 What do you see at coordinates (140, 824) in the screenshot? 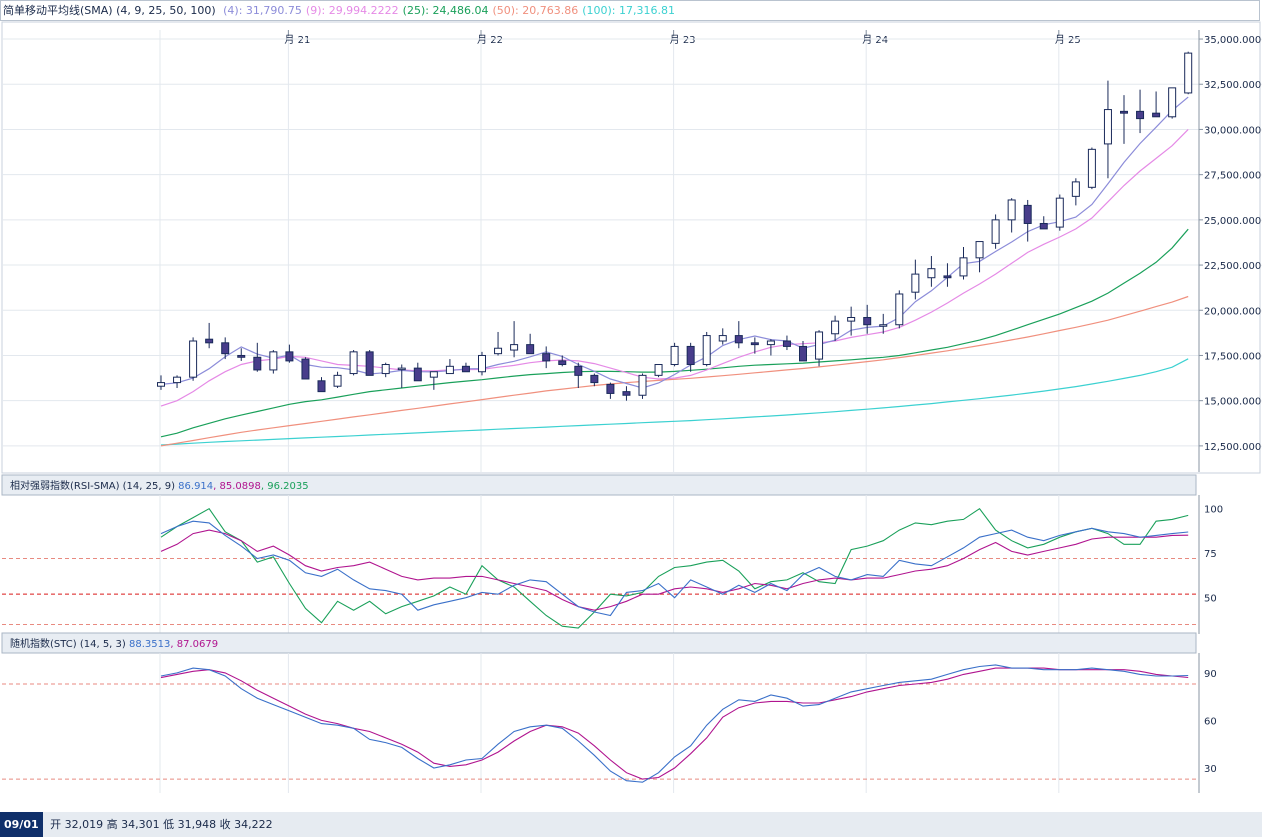
I see `high-value: 34,301` at bounding box center [140, 824].